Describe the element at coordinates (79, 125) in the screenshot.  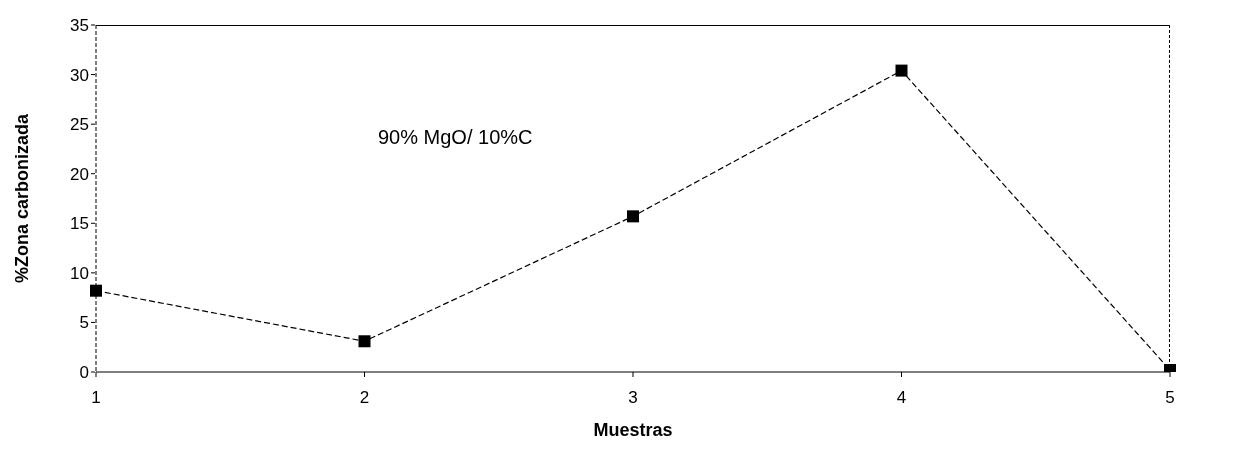
I see `y-tick-label: 25` at that location.